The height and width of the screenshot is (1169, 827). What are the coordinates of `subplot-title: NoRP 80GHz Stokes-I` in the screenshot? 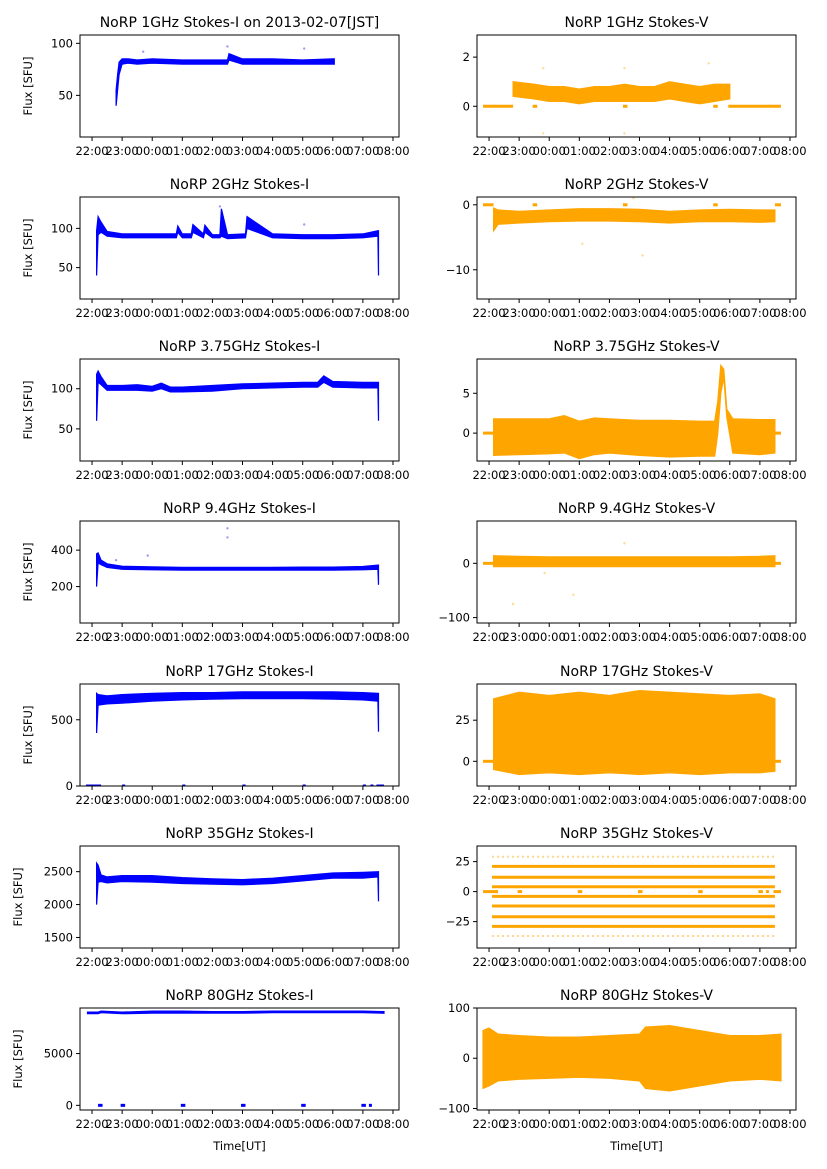 It's located at (239, 996).